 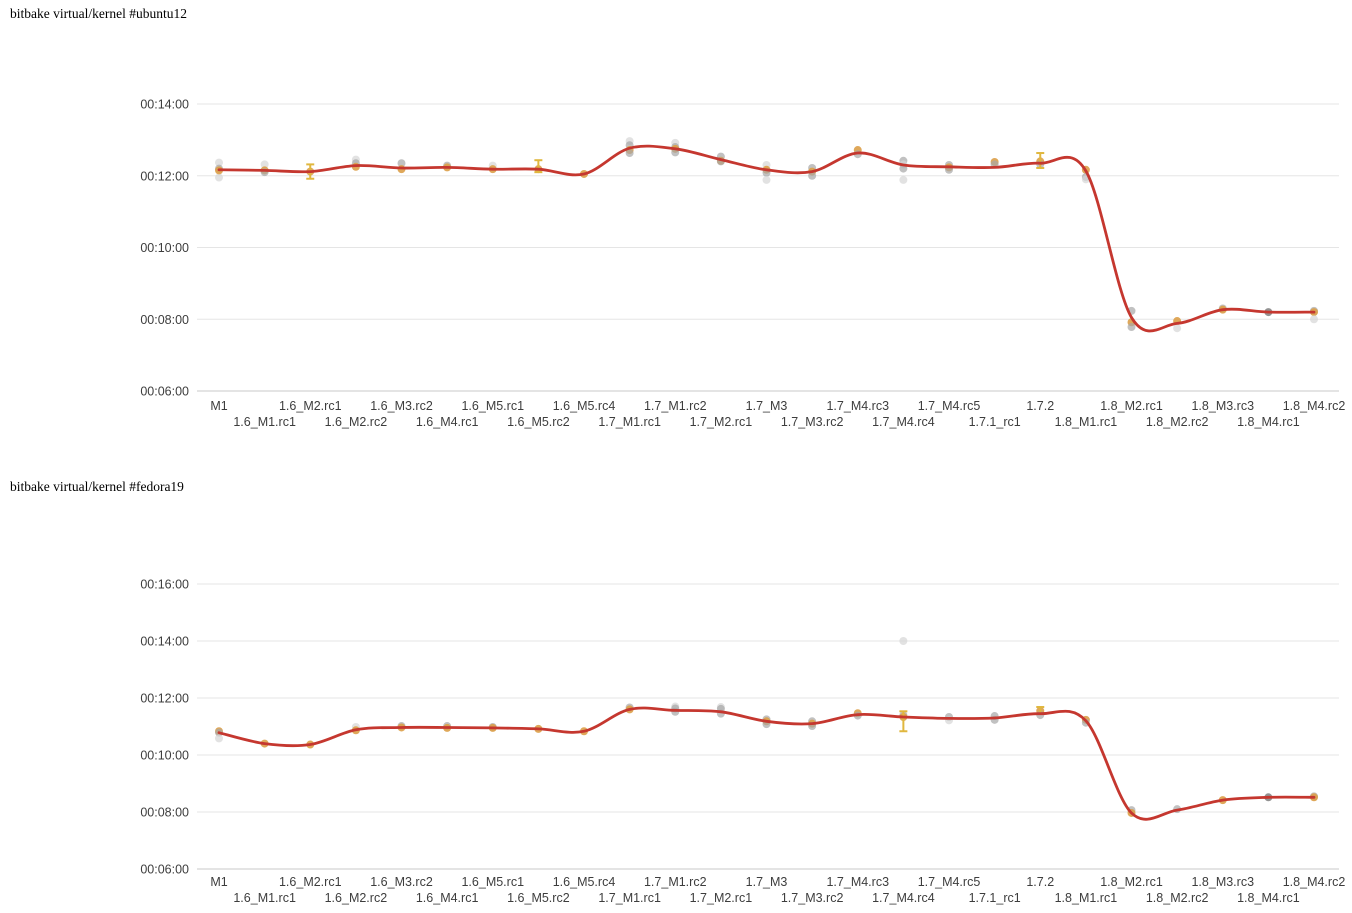 I want to click on y-tick-label: 00:16:00, so click(x=164, y=585).